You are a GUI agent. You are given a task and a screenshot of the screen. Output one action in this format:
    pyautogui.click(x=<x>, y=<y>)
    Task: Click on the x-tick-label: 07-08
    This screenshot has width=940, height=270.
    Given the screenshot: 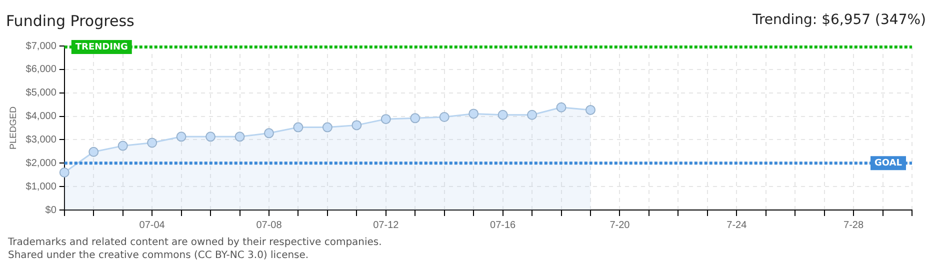 What is the action you would take?
    pyautogui.click(x=269, y=225)
    